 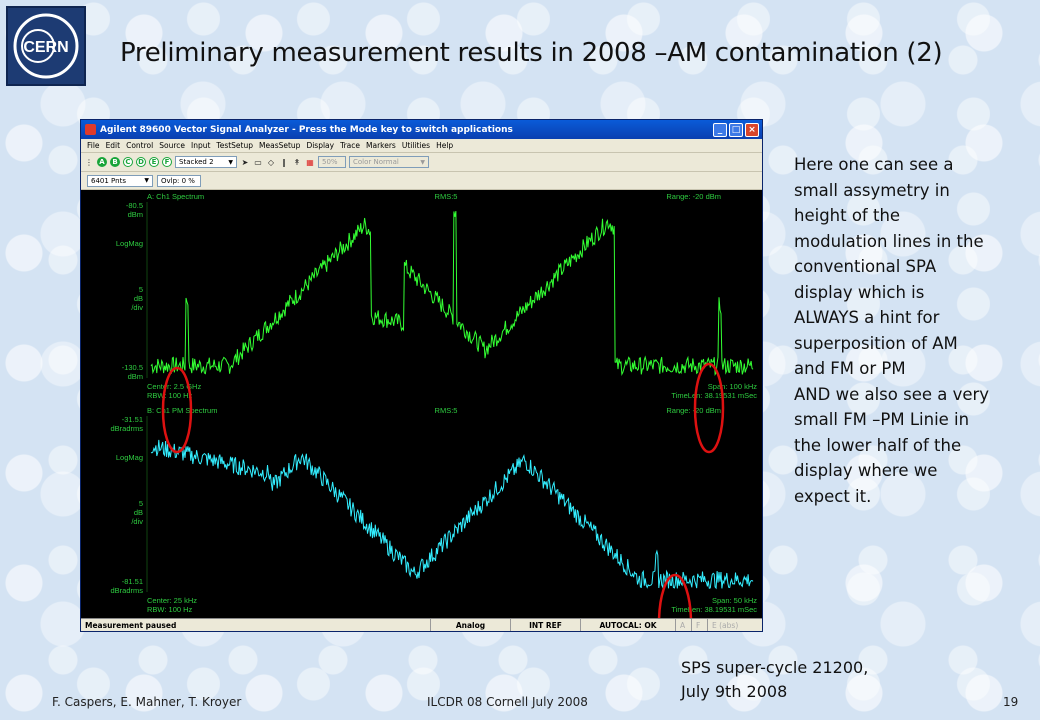 I want to click on sps-caption: SPS super-cycle 21200, July 9th 2008, so click(x=775, y=679).